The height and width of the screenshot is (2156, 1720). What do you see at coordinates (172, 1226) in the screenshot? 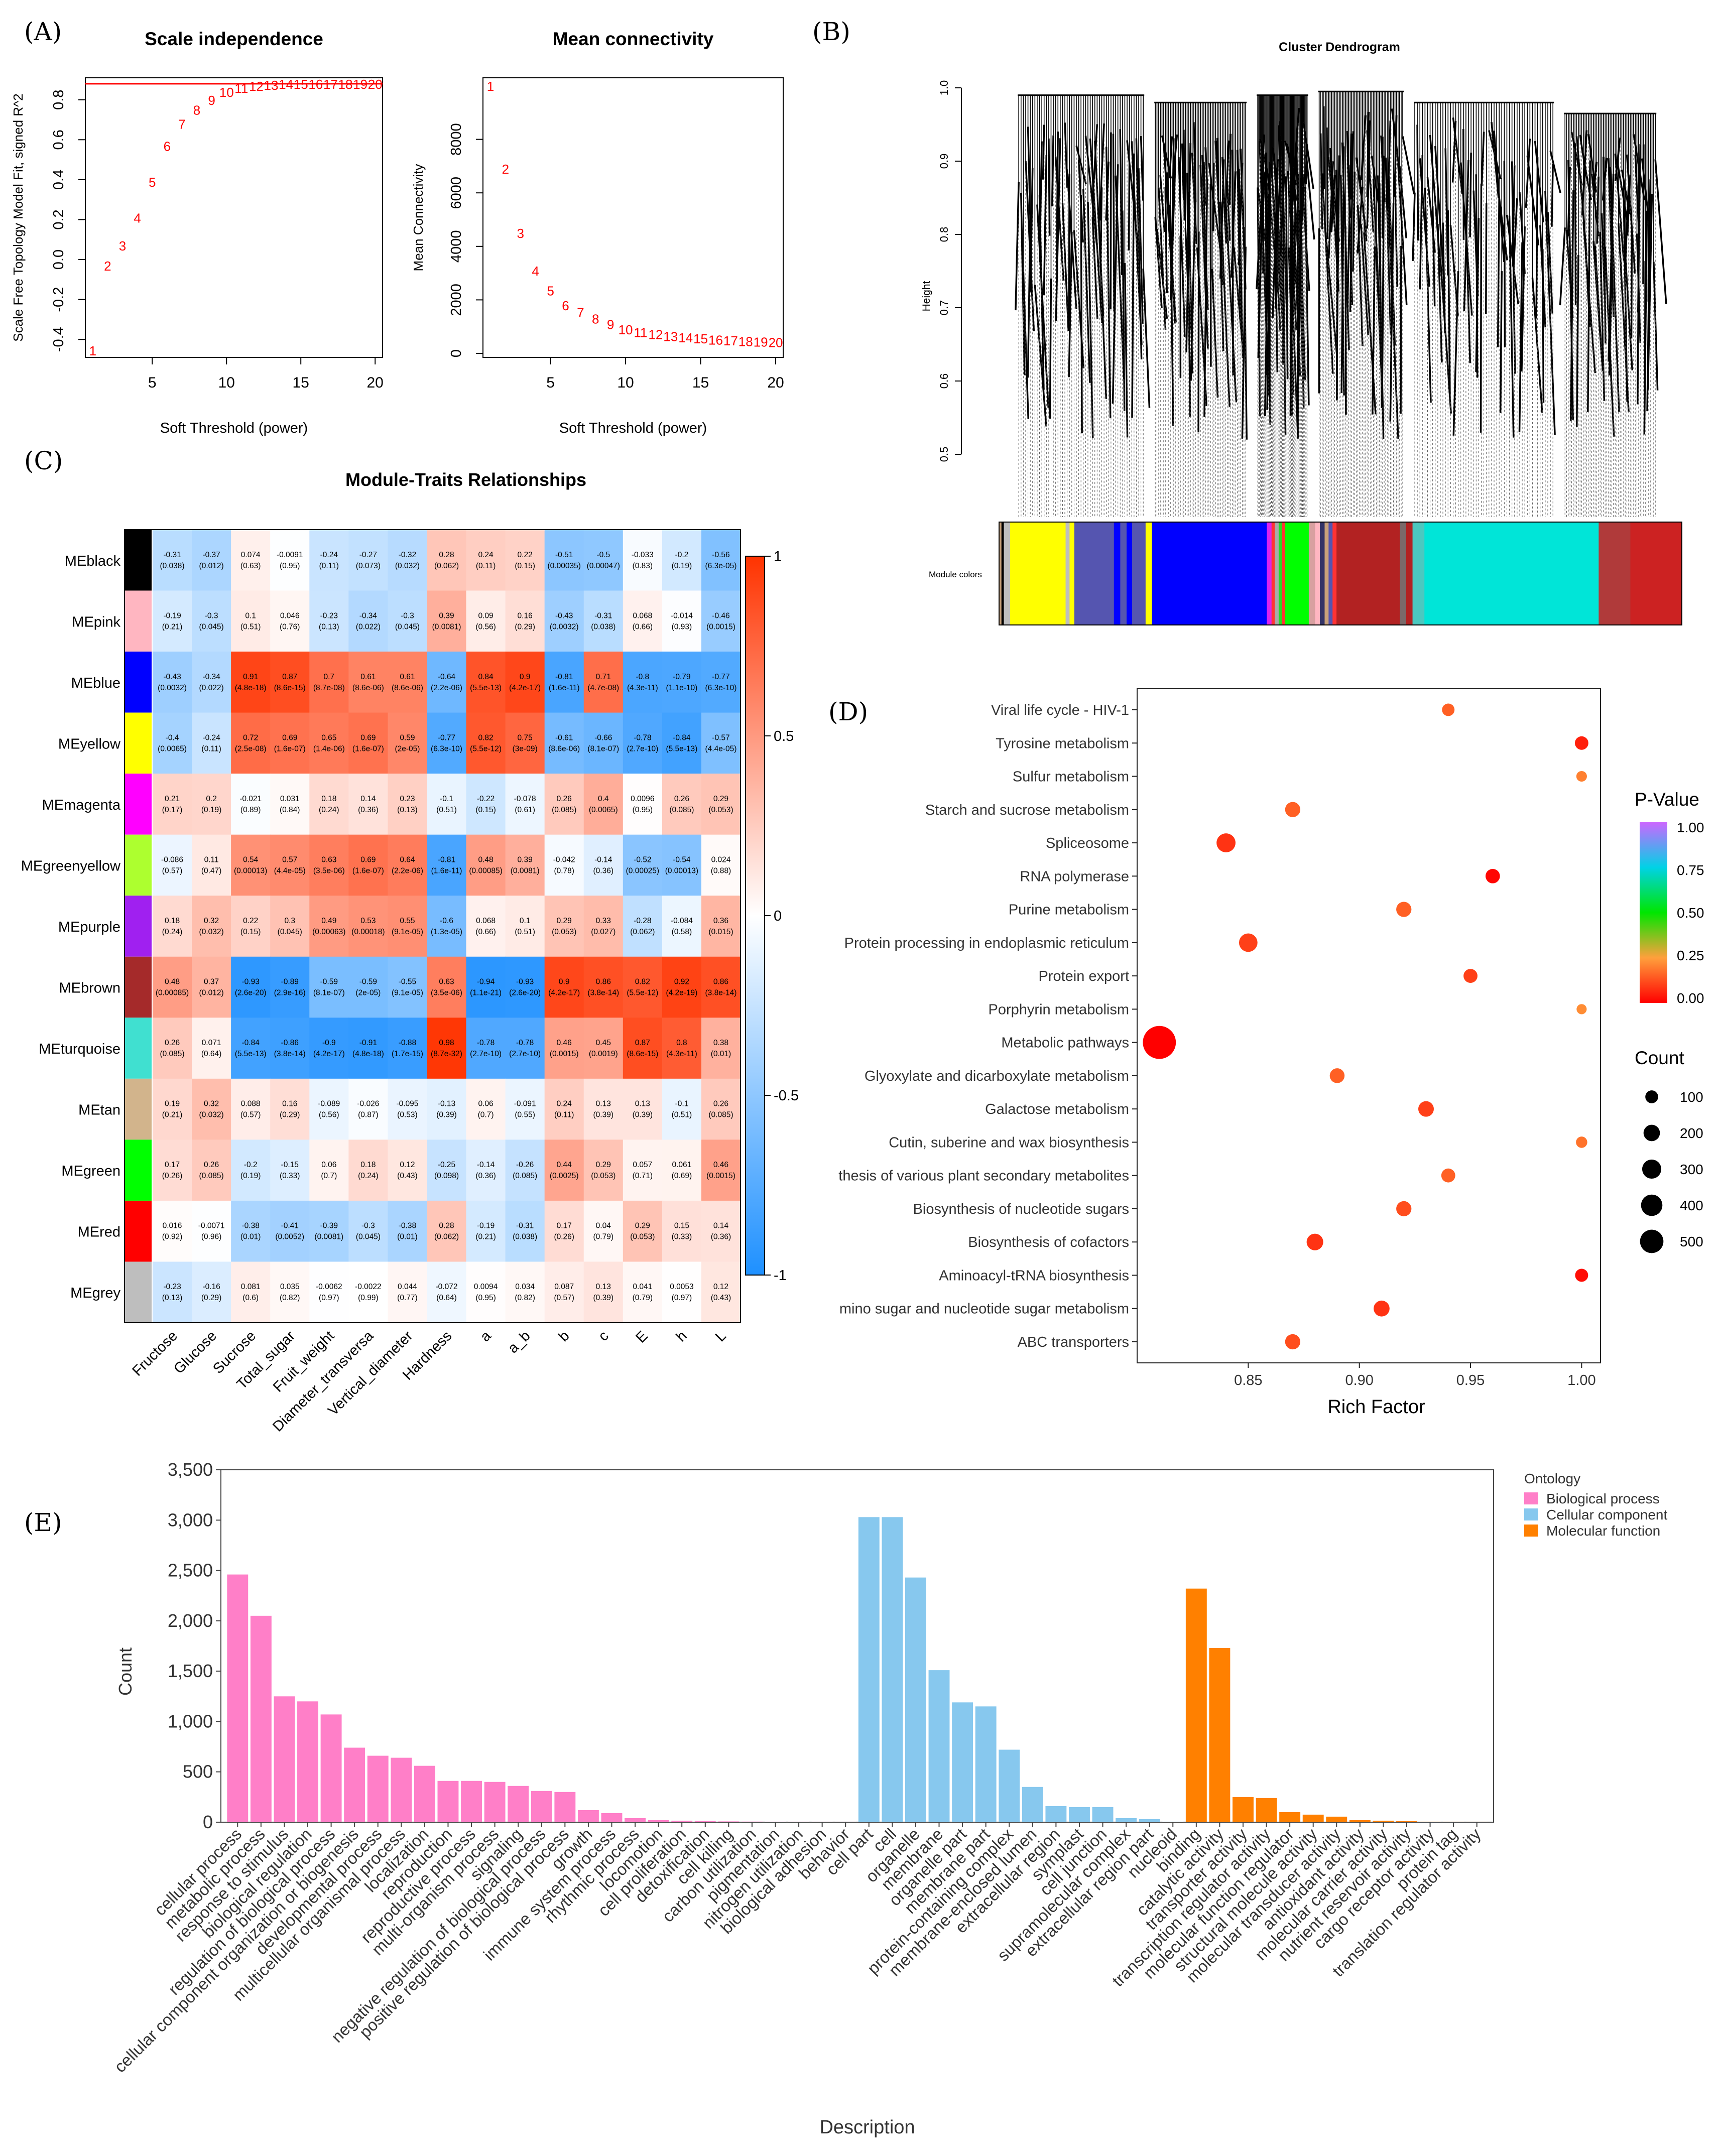
I see `heatmap-cell-value: 0.016` at bounding box center [172, 1226].